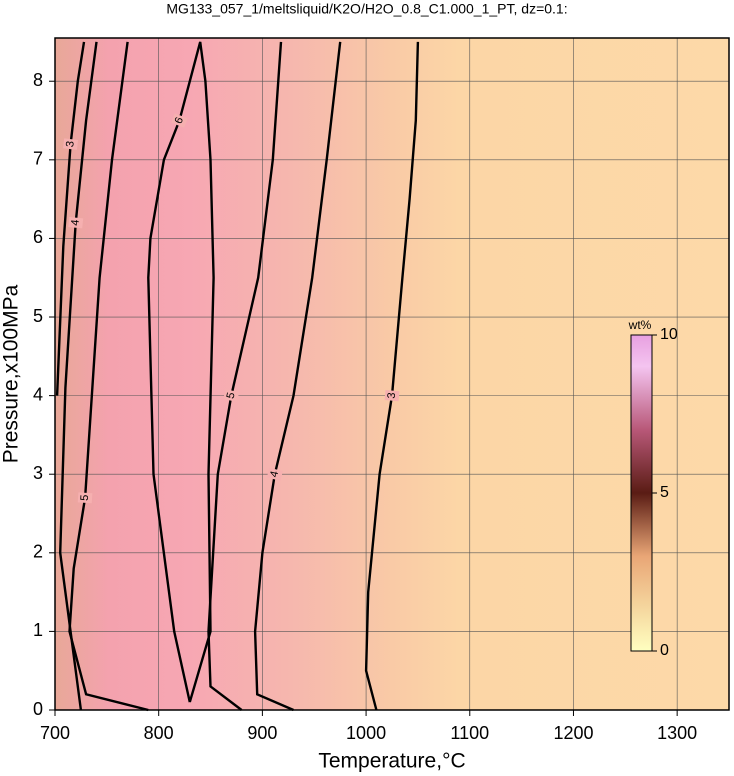 The height and width of the screenshot is (776, 734). What do you see at coordinates (55, 733) in the screenshot?
I see `x-tick-label: 700` at bounding box center [55, 733].